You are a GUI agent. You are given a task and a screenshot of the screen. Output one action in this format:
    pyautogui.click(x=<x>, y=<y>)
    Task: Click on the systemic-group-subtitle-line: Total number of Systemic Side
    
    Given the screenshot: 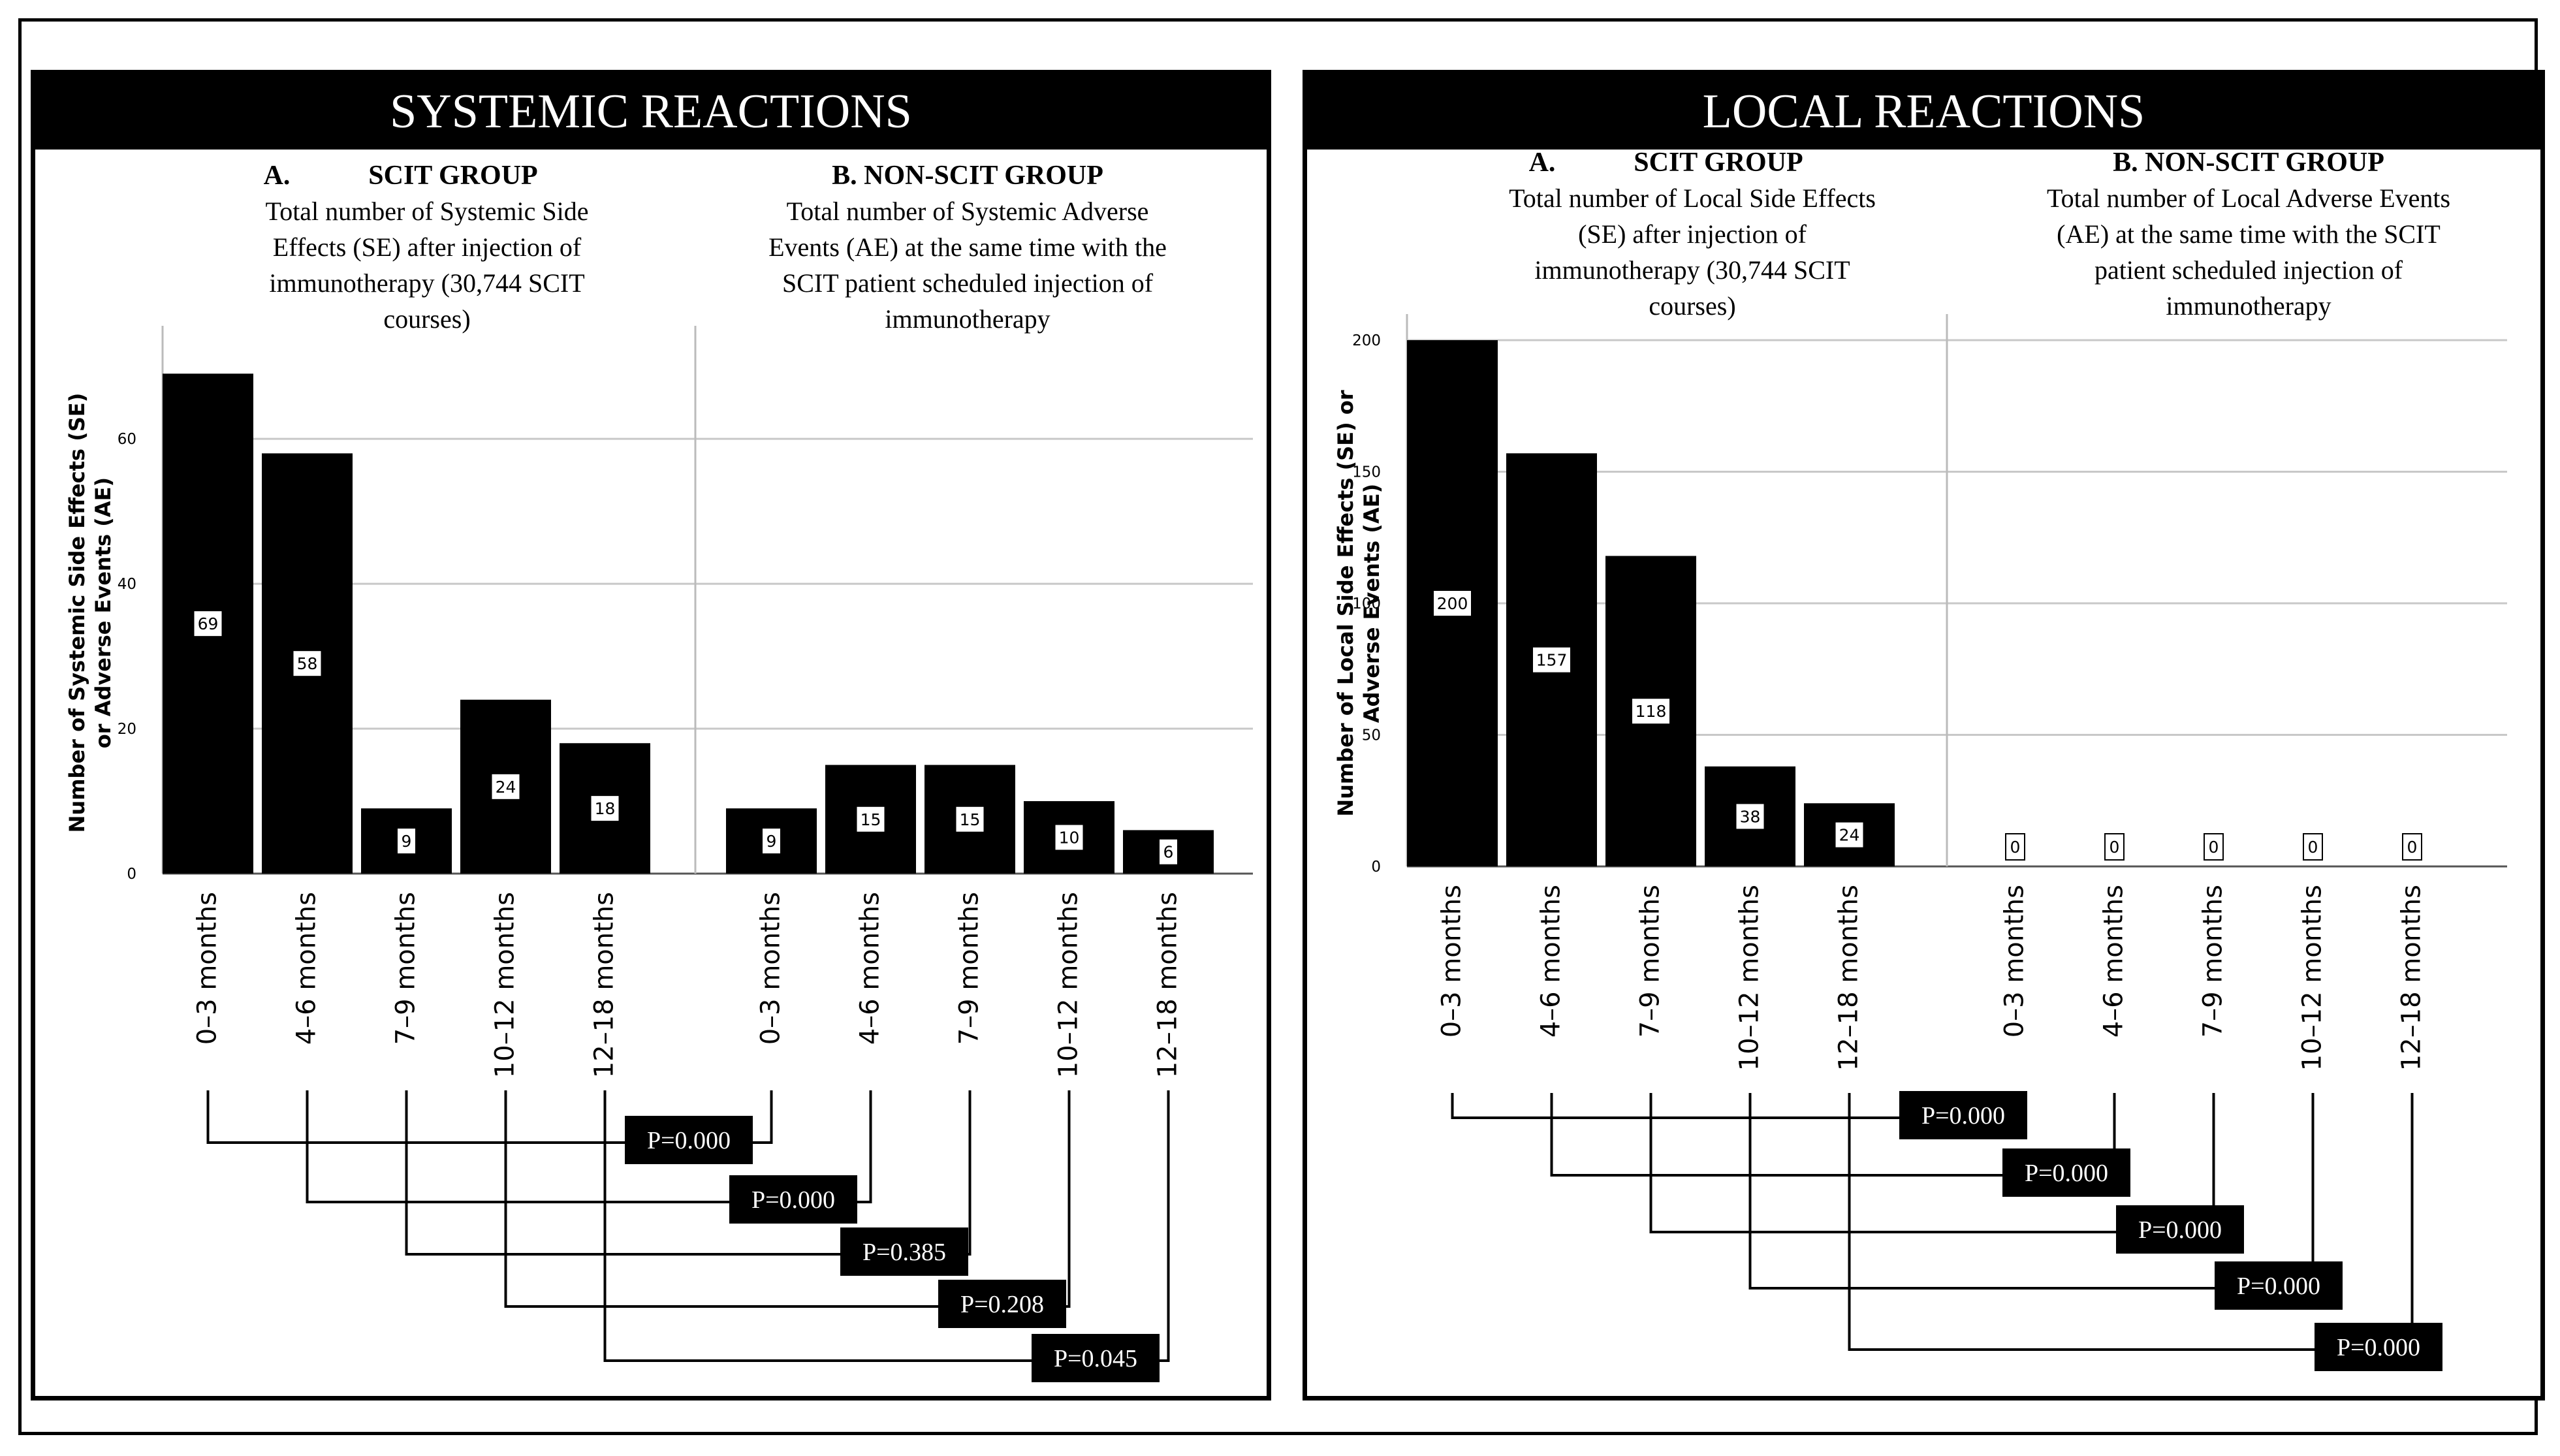 What is the action you would take?
    pyautogui.click(x=427, y=212)
    